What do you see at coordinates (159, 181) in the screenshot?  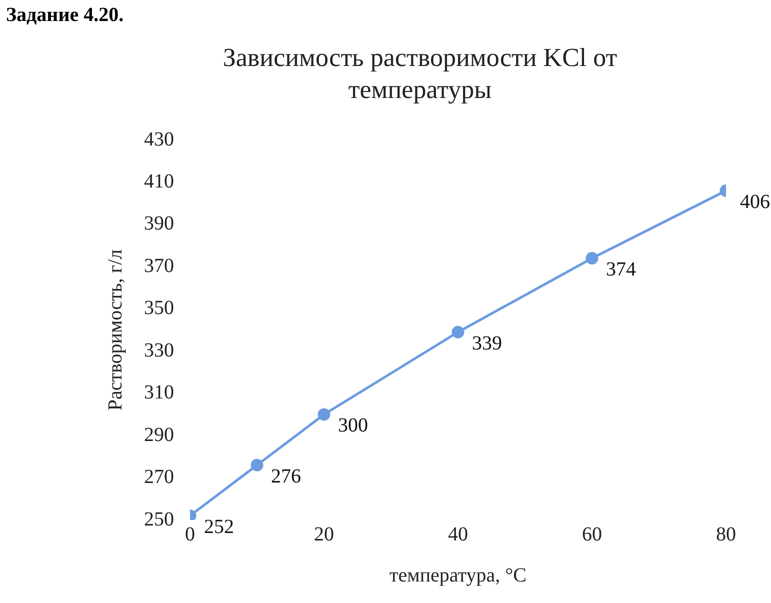 I see `y-tick-label: 410` at bounding box center [159, 181].